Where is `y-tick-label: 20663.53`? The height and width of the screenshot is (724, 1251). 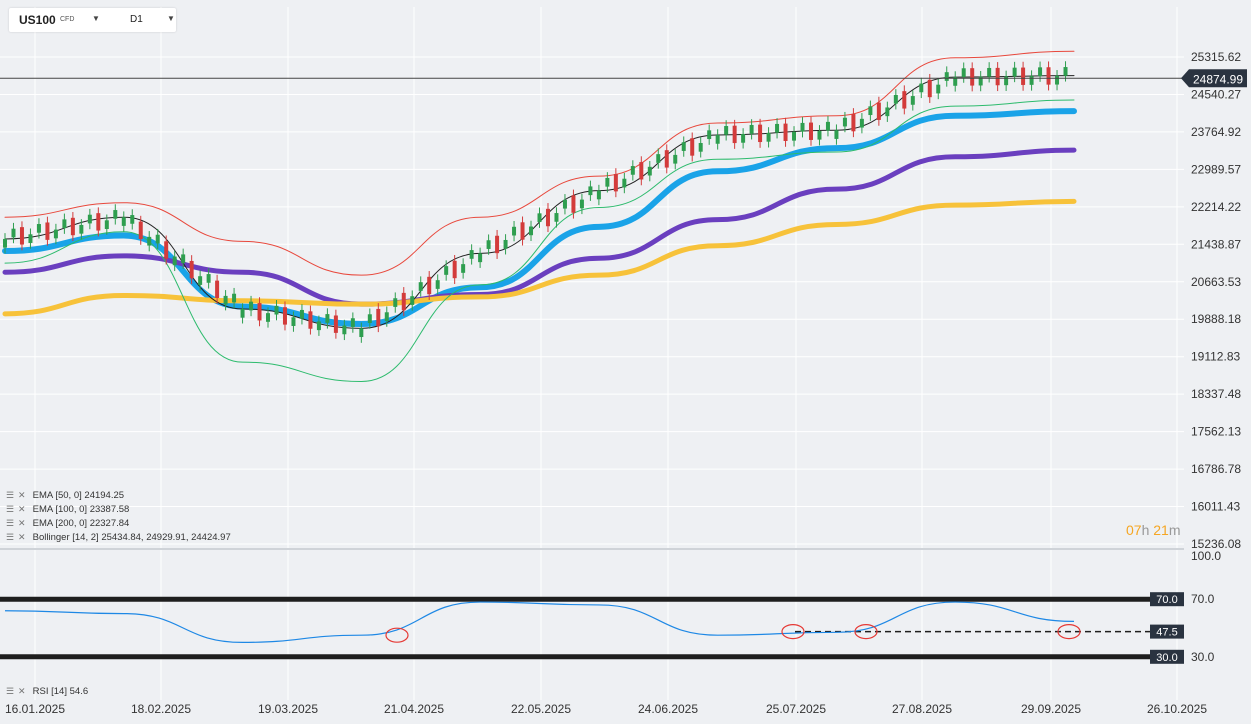 y-tick-label: 20663.53 is located at coordinates (1216, 282).